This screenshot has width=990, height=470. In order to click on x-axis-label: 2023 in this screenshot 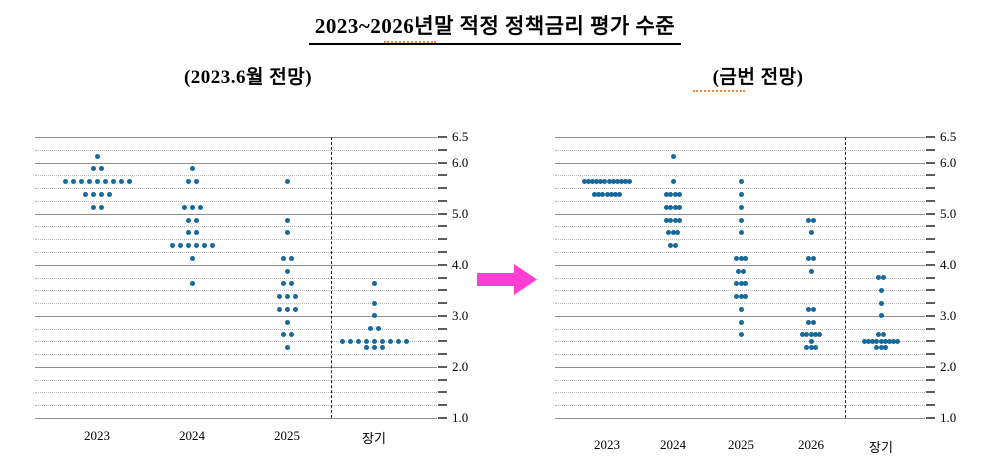, I will do `click(607, 444)`.